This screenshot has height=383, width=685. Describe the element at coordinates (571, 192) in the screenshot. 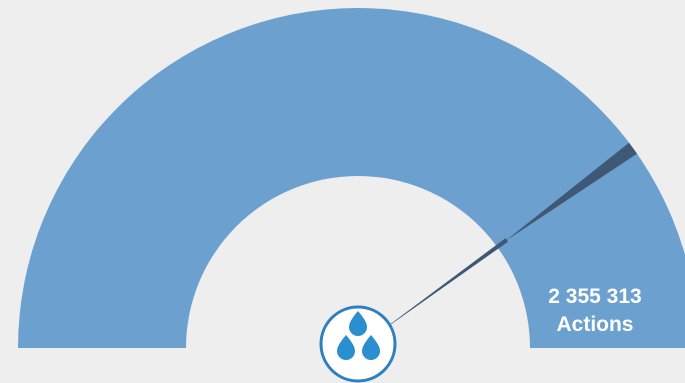

I see `gauge-value-marker` at that location.